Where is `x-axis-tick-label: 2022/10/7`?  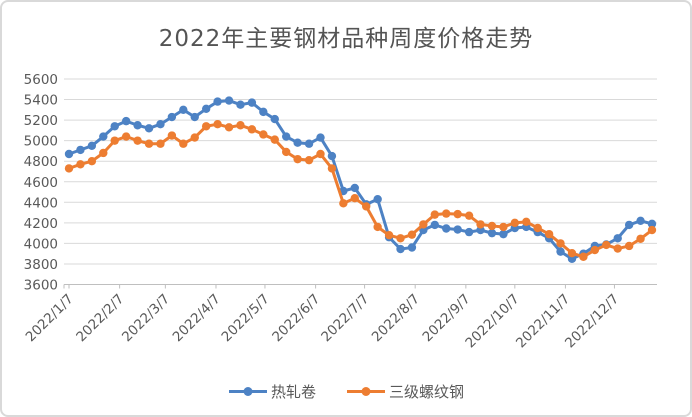
x-axis-tick-label: 2022/10/7 is located at coordinates (492, 321).